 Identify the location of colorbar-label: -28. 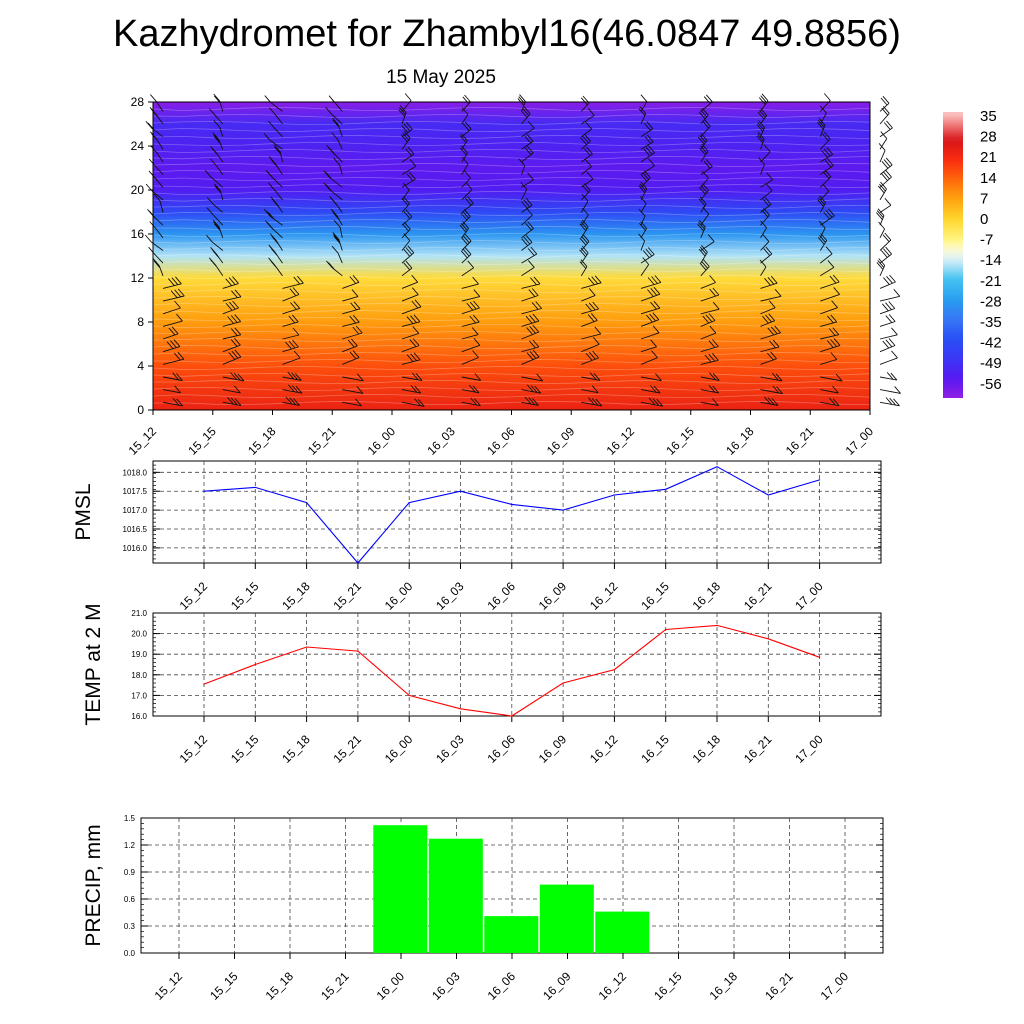
(991, 301).